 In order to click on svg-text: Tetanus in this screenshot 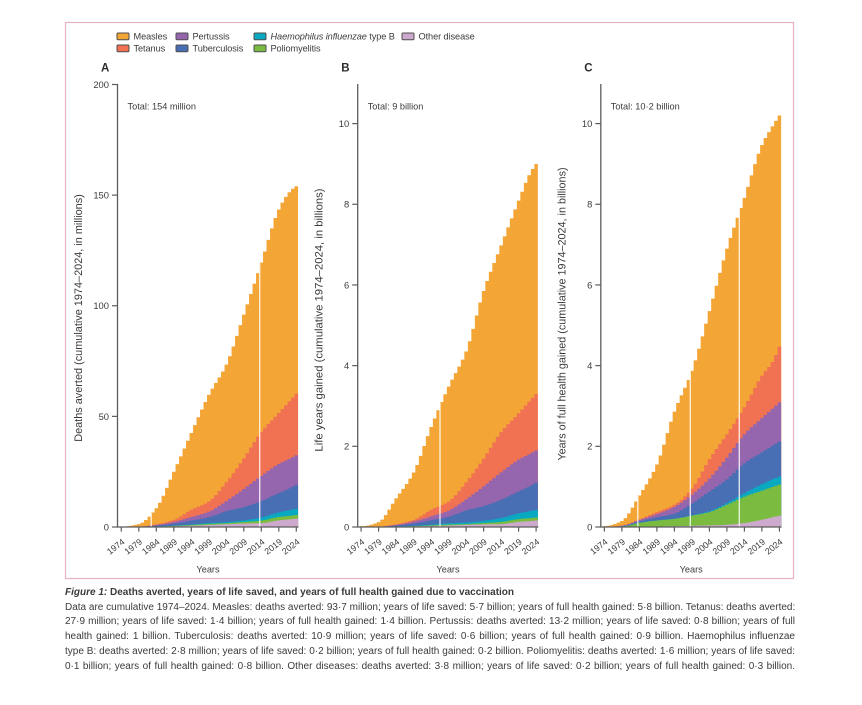, I will do `click(150, 49)`.